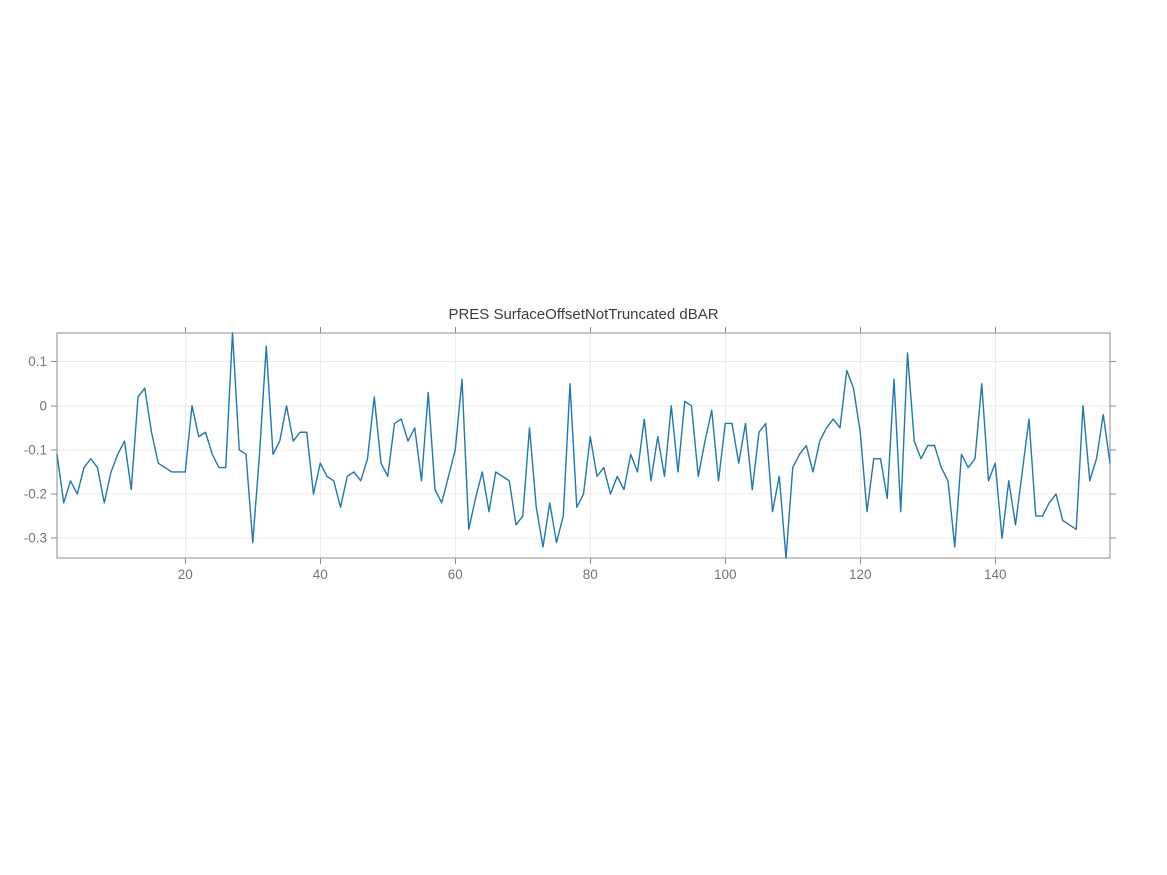 The height and width of the screenshot is (875, 1167). What do you see at coordinates (35, 449) in the screenshot?
I see `y-tick-label: -0.1` at bounding box center [35, 449].